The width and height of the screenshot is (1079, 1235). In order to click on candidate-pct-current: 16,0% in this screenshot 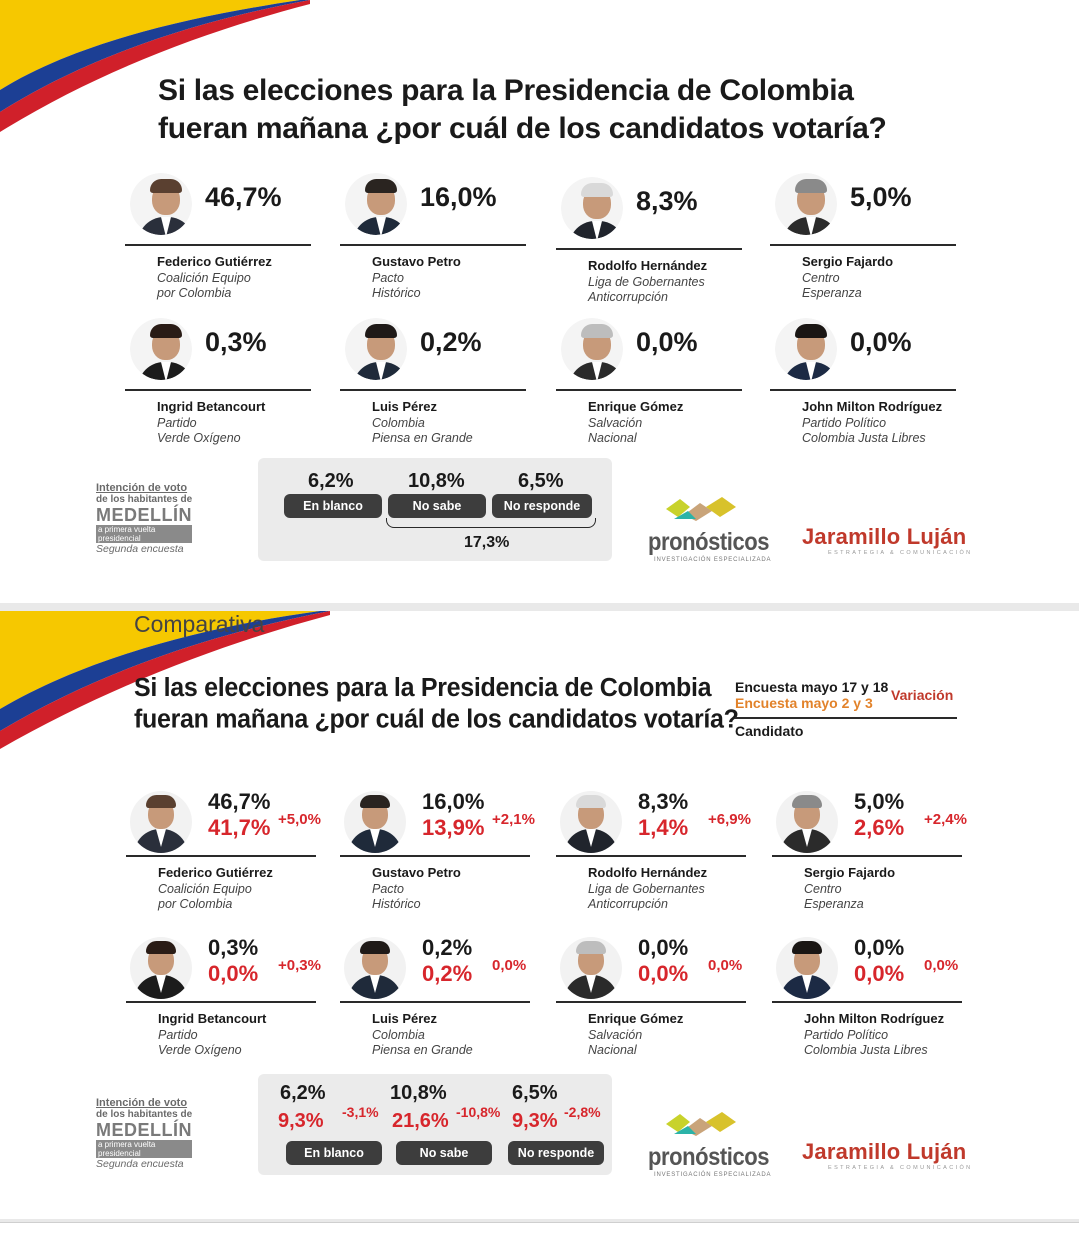, I will do `click(453, 801)`.